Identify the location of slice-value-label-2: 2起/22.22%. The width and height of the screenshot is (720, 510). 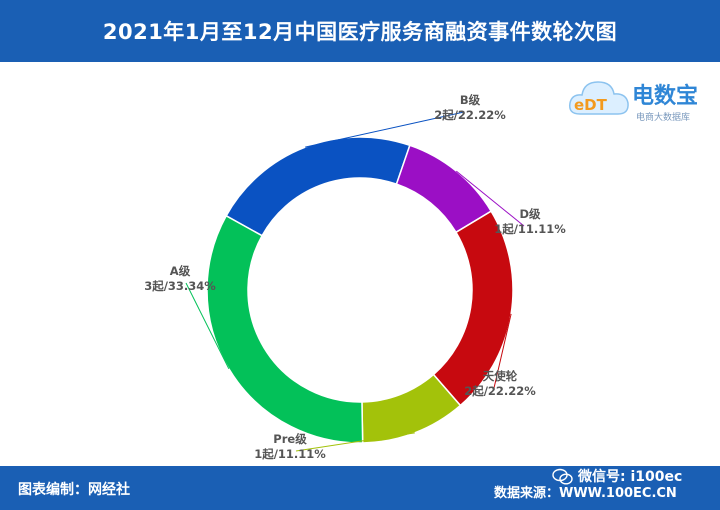
(500, 391).